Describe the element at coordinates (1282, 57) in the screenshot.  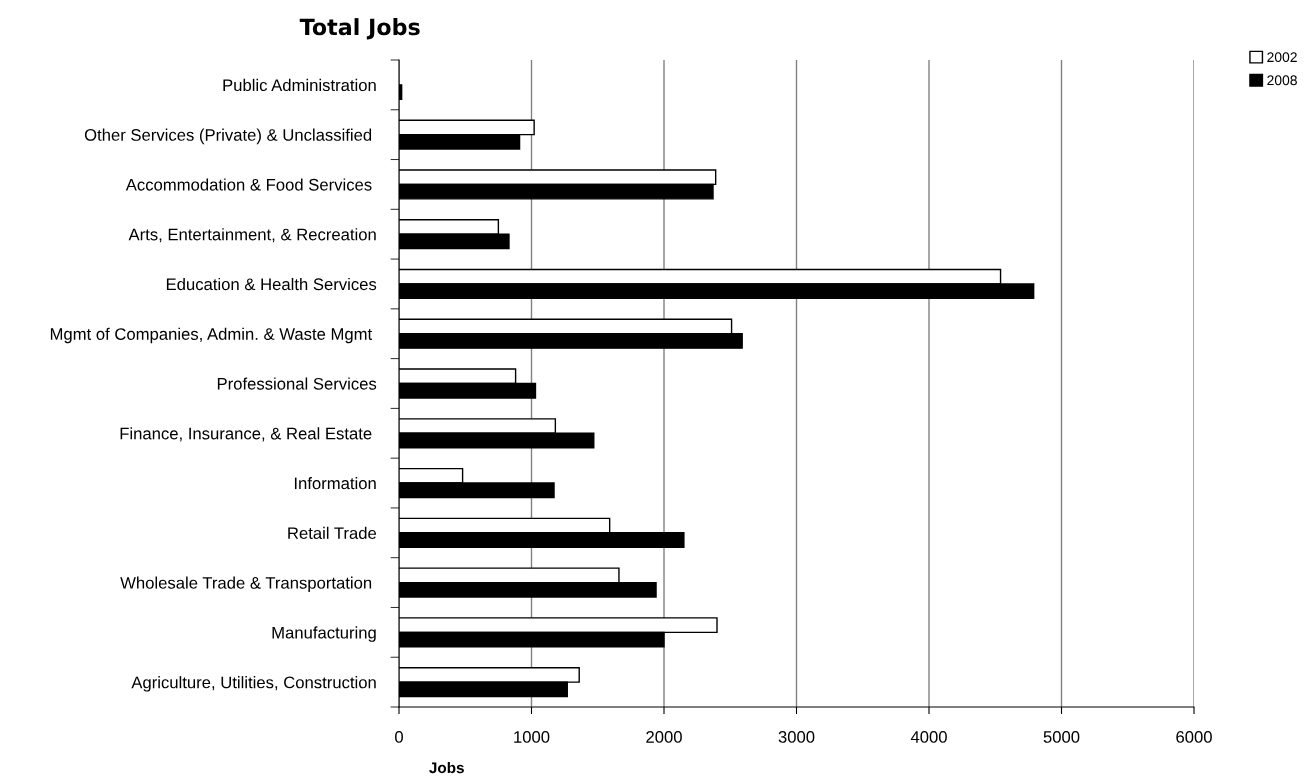
I see `legend-label: 2002` at that location.